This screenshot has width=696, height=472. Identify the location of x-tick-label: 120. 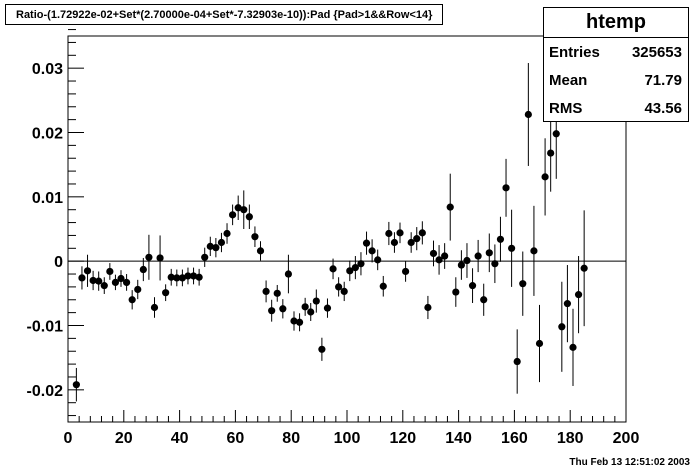
(402, 438).